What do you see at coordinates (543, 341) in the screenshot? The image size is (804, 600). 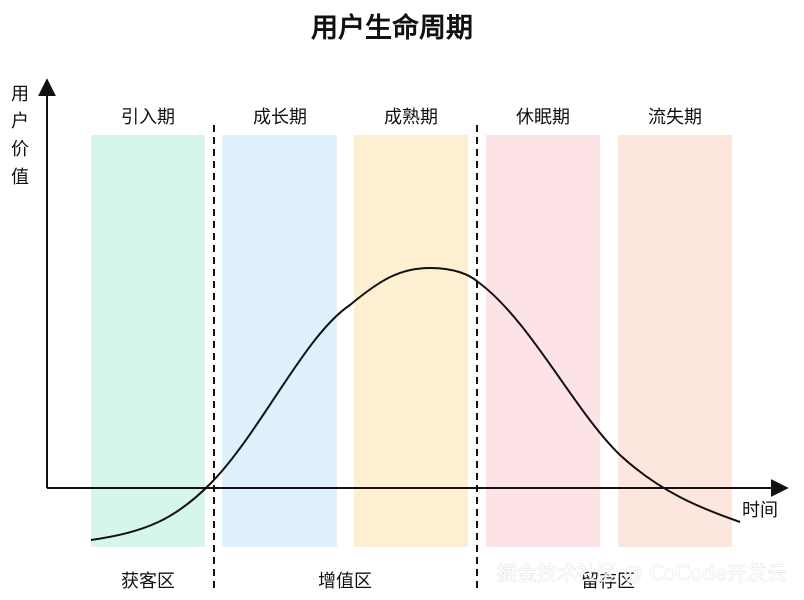 I see `phase-band-dormant` at bounding box center [543, 341].